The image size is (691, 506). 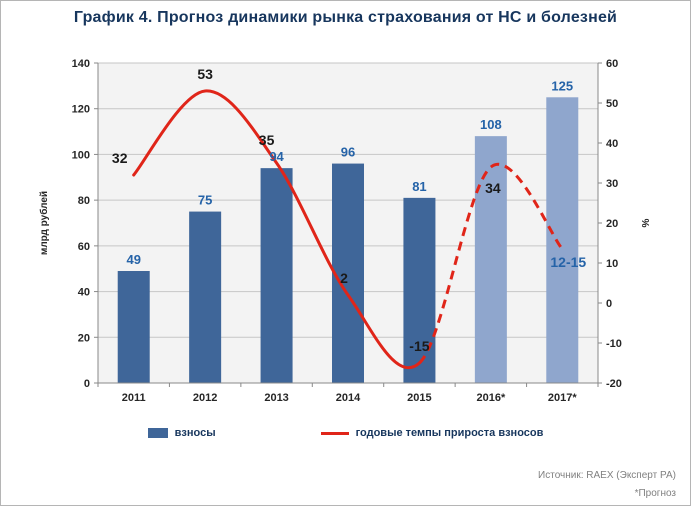 I want to click on bar-value-label: 96, so click(x=348, y=152).